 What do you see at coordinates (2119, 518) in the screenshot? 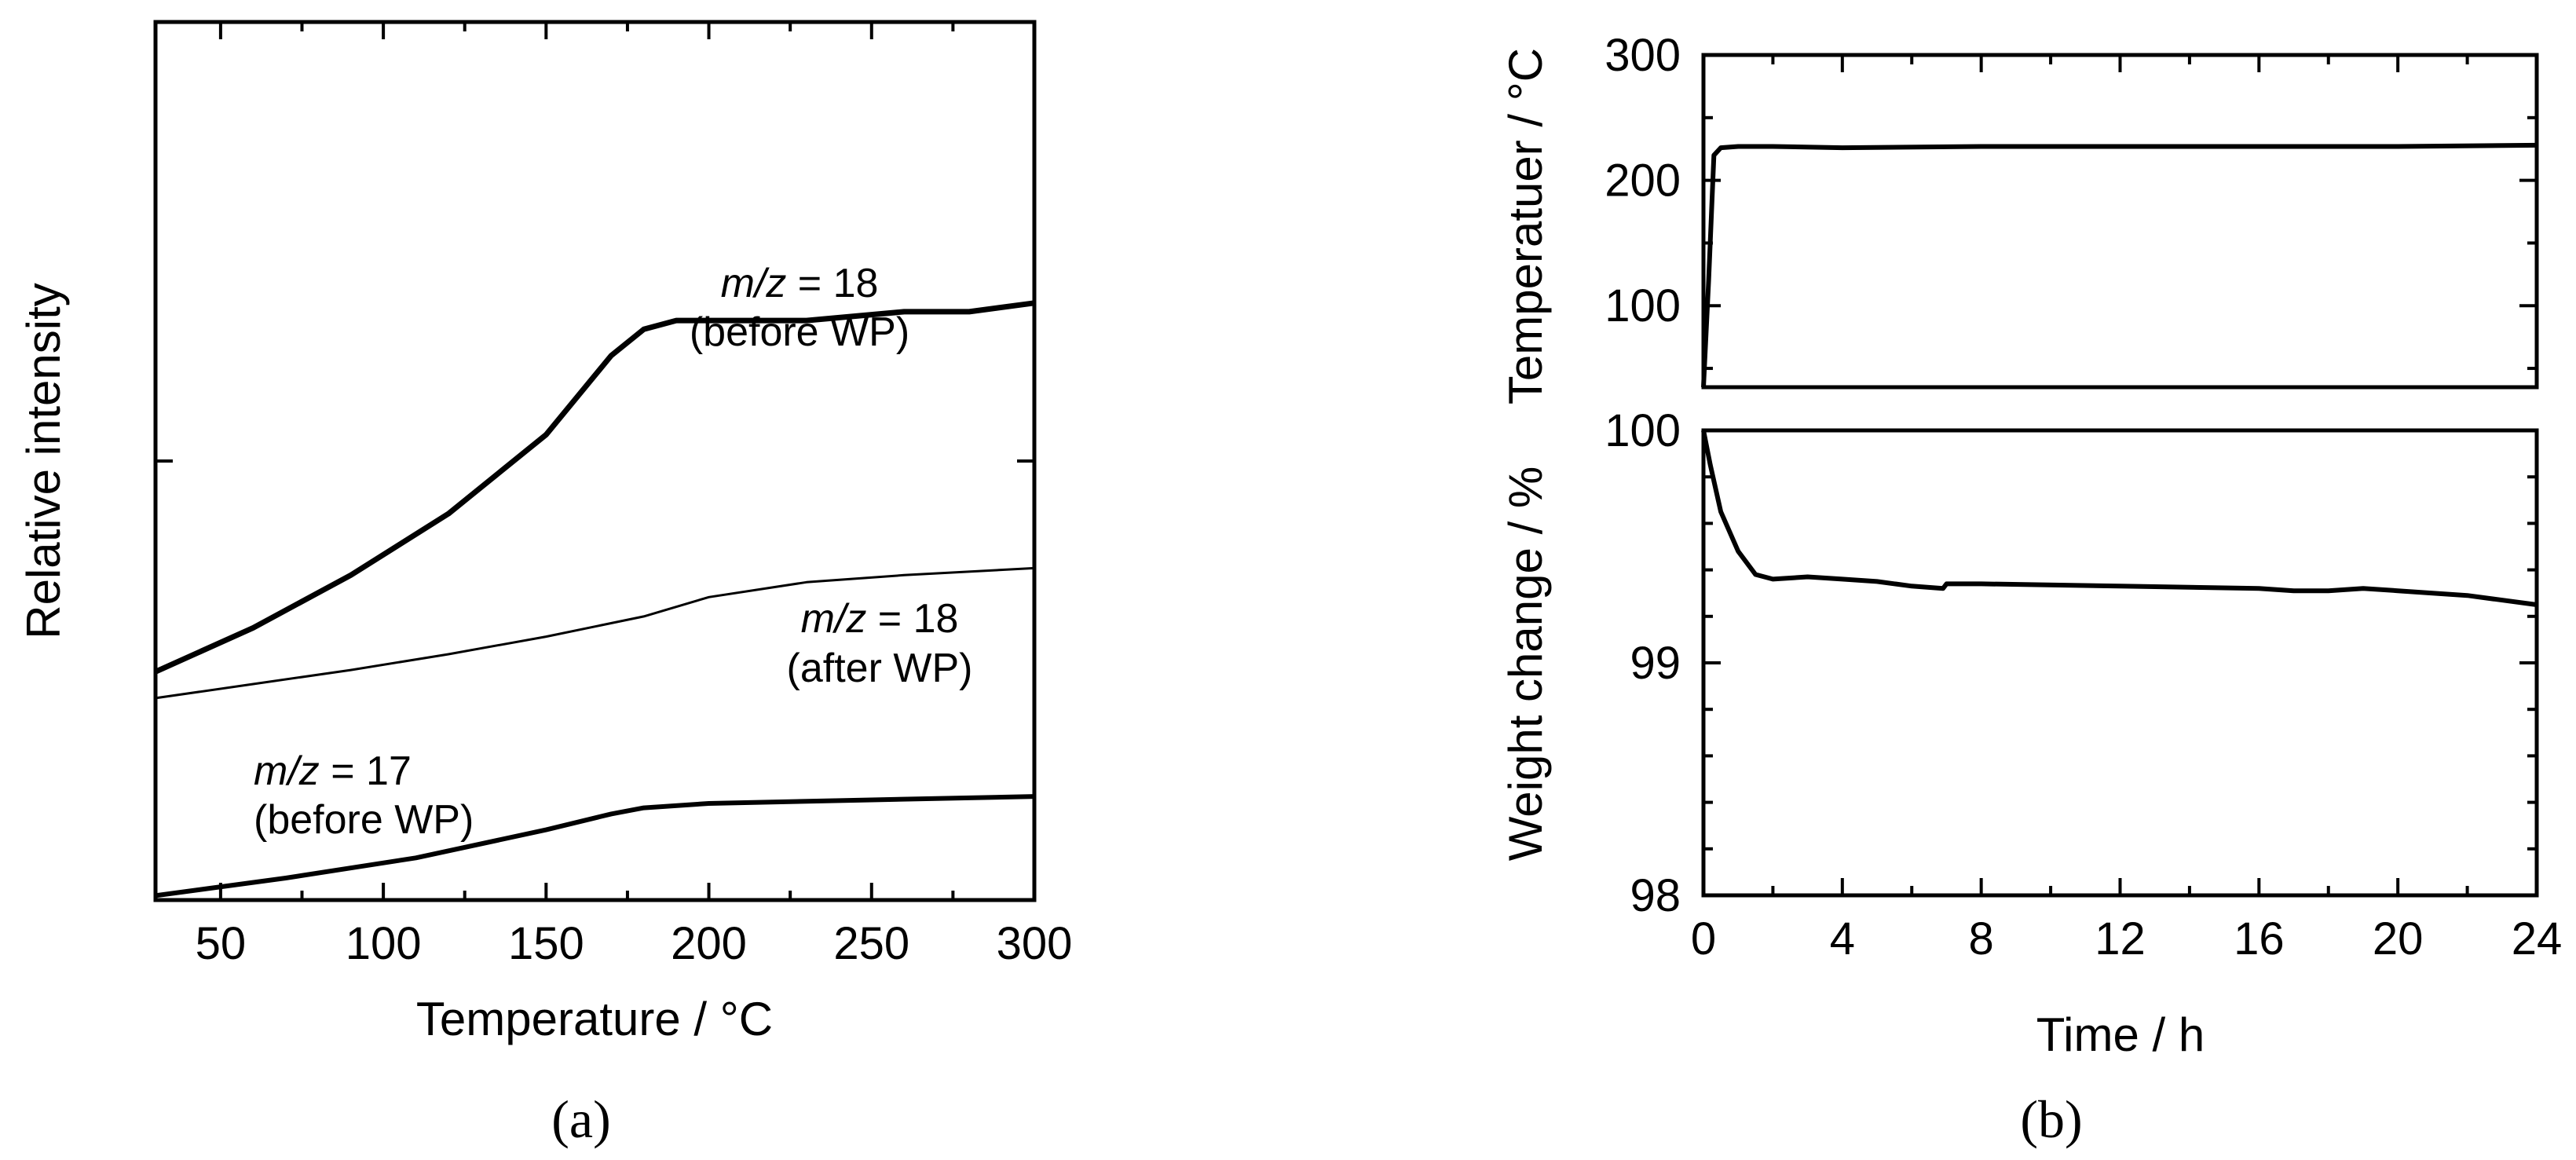
I see `panel-b-weight-line` at bounding box center [2119, 518].